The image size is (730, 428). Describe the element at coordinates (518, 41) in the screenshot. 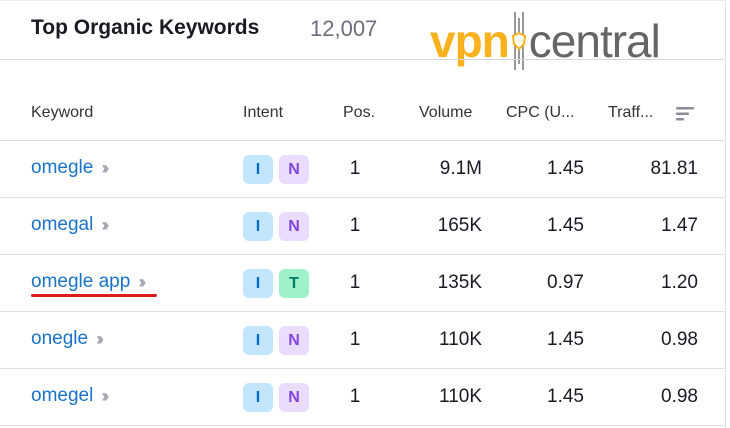

I see `shield-logo-icon` at that location.